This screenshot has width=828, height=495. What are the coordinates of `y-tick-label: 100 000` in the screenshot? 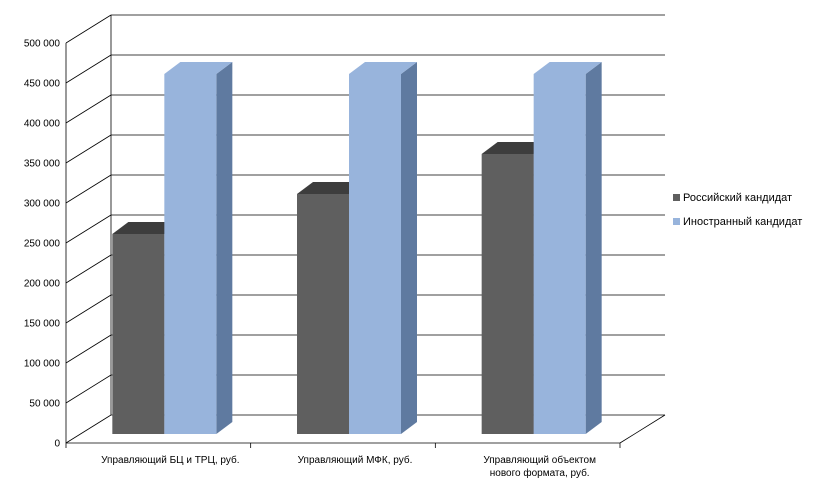 It's located at (42, 364).